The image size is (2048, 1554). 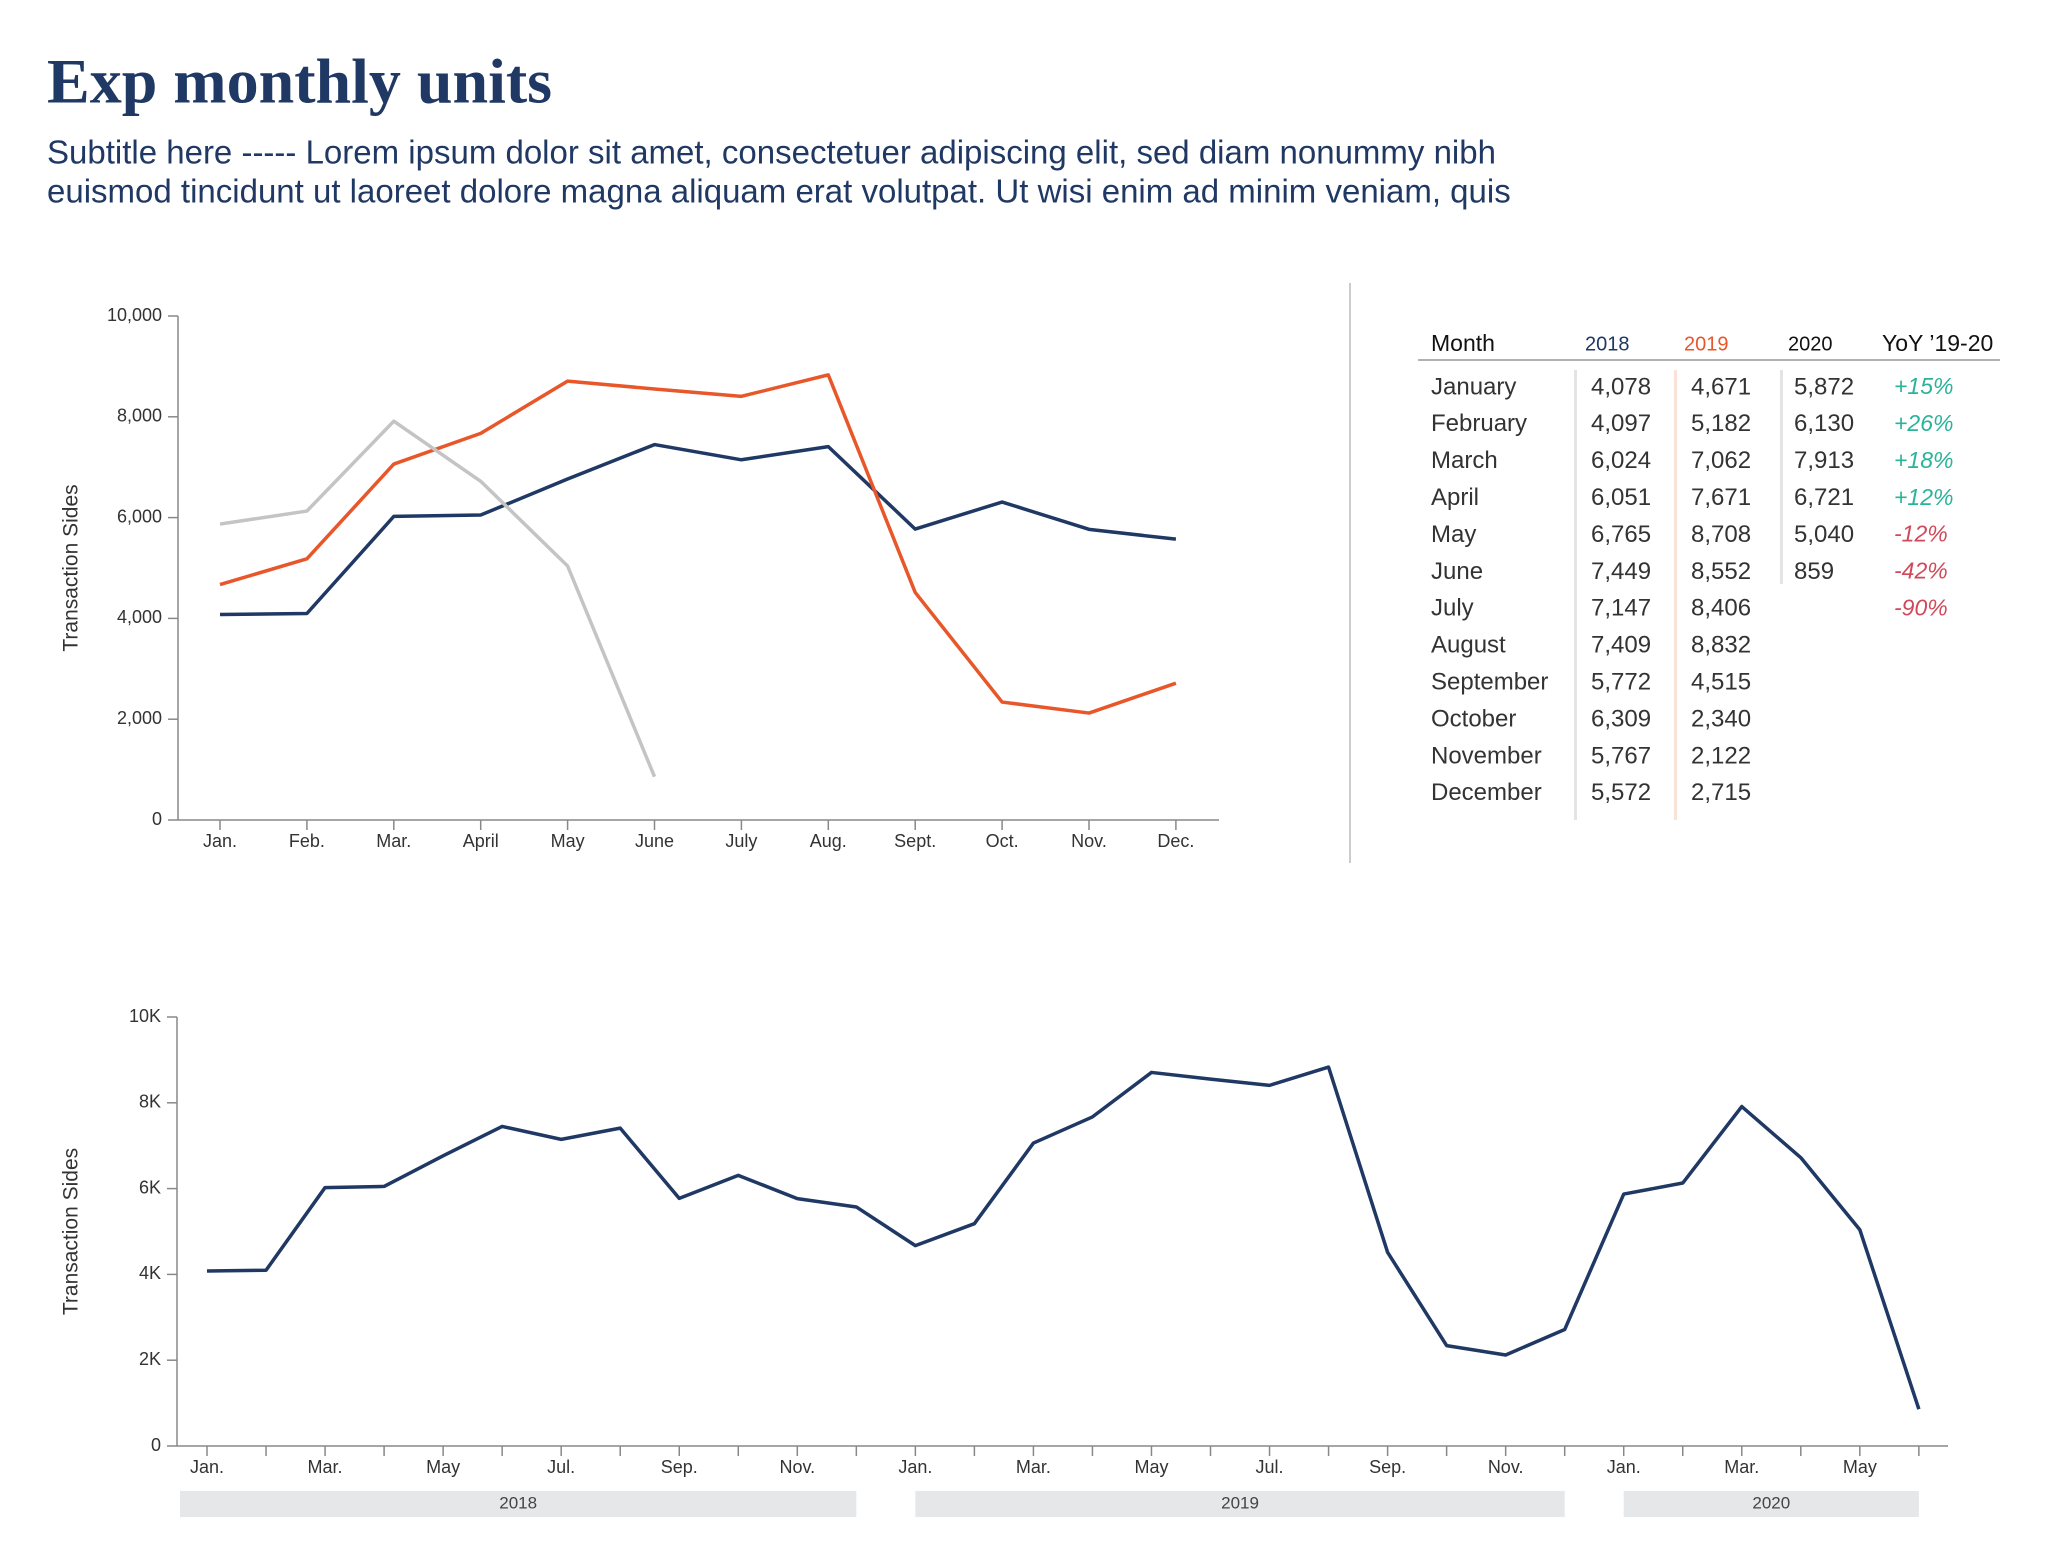 I want to click on year-label: 2018, so click(x=518, y=1502).